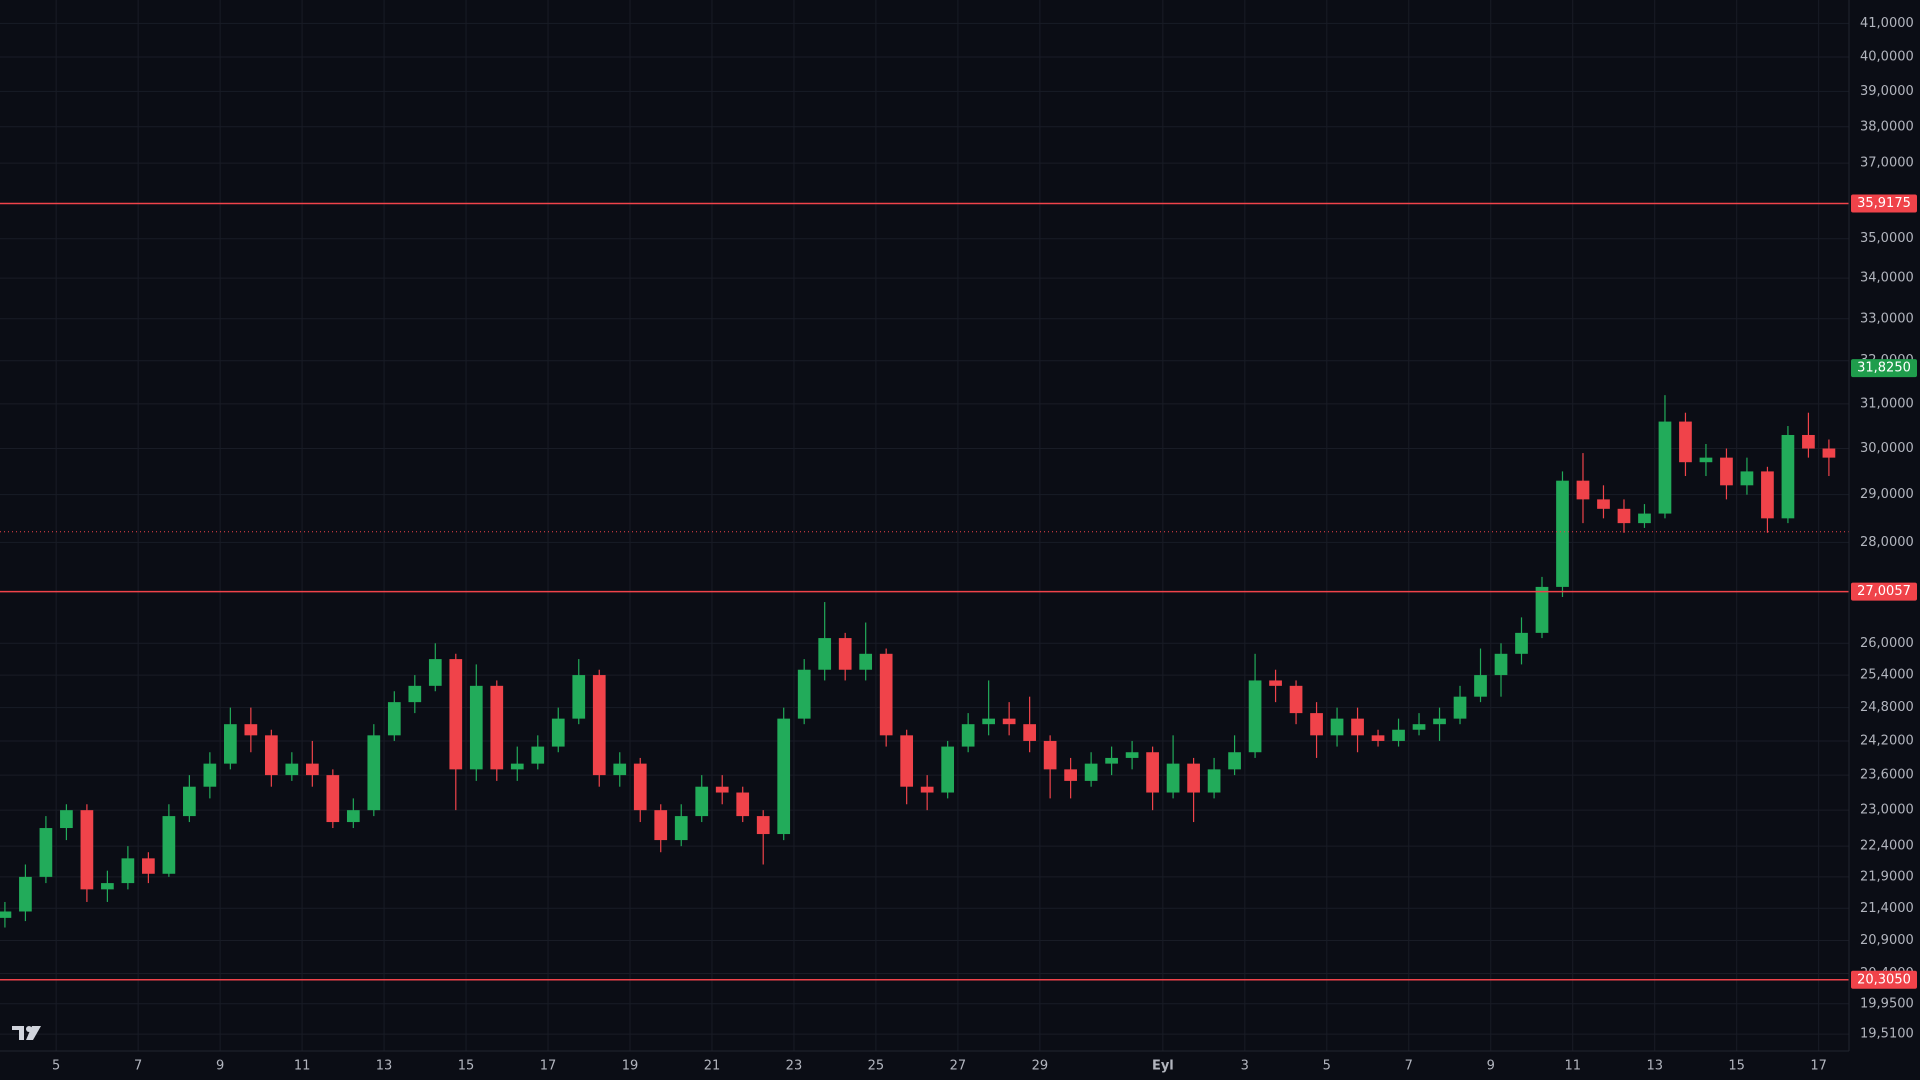 The height and width of the screenshot is (1080, 1920). Describe the element at coordinates (1887, 643) in the screenshot. I see `y-tick-label: 26,0000` at that location.